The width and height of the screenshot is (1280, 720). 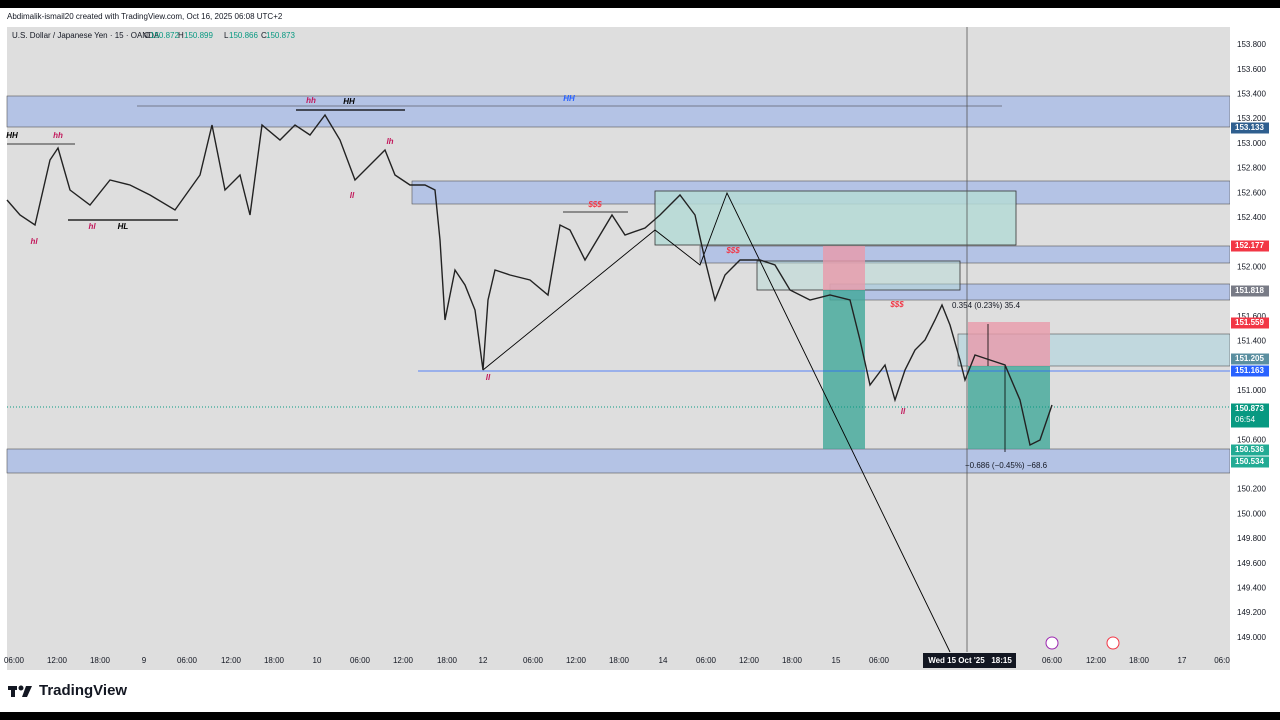 What do you see at coordinates (1251, 563) in the screenshot?
I see `price-label: 149.600` at bounding box center [1251, 563].